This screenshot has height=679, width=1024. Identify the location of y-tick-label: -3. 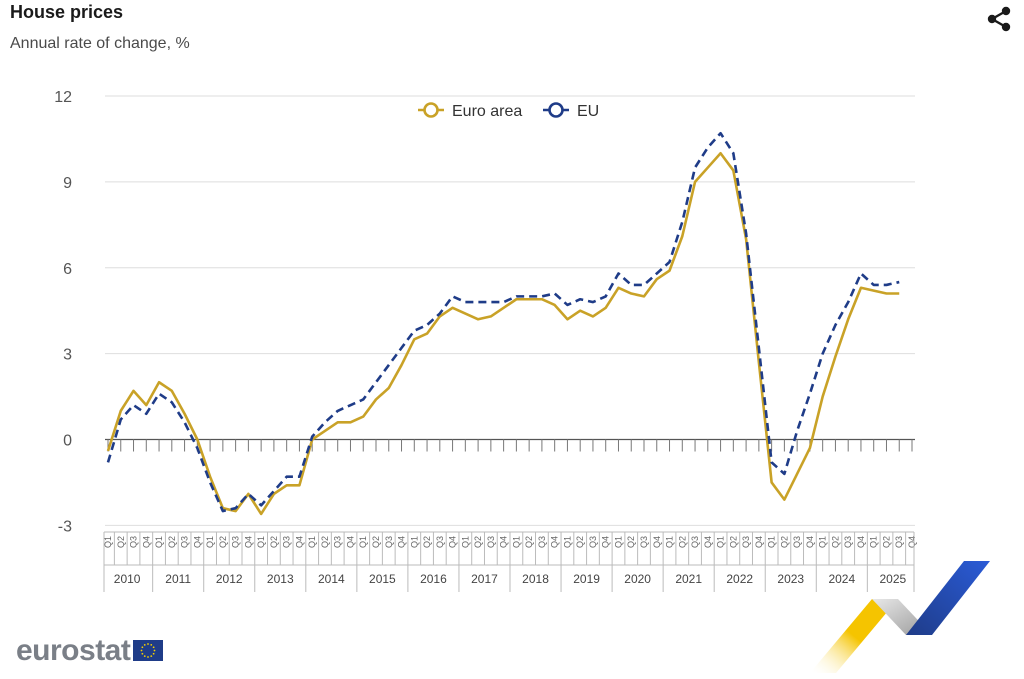
(65, 526).